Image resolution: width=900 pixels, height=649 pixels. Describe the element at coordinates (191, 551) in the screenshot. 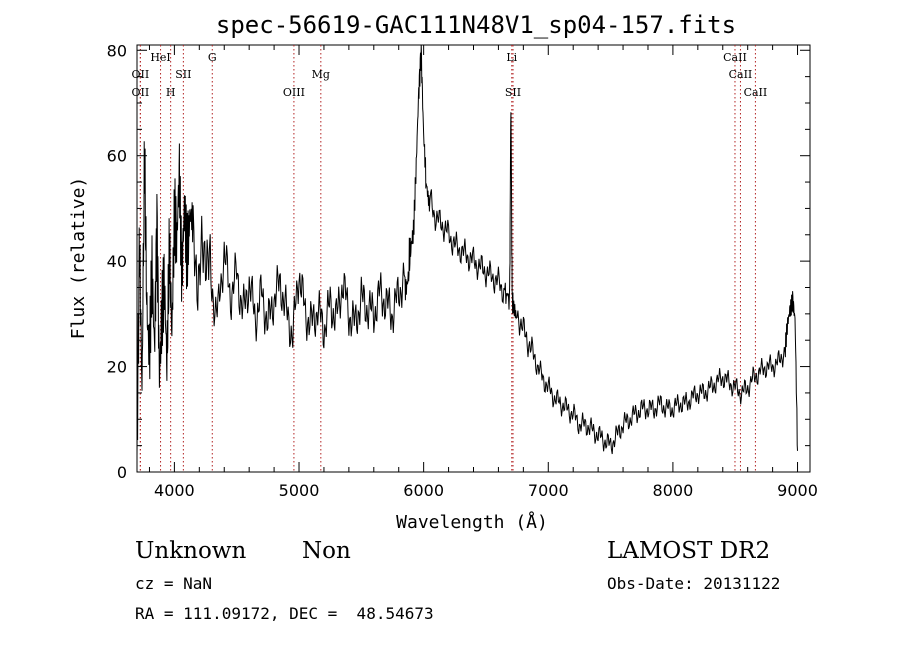

I see `class-label: Unknown` at that location.